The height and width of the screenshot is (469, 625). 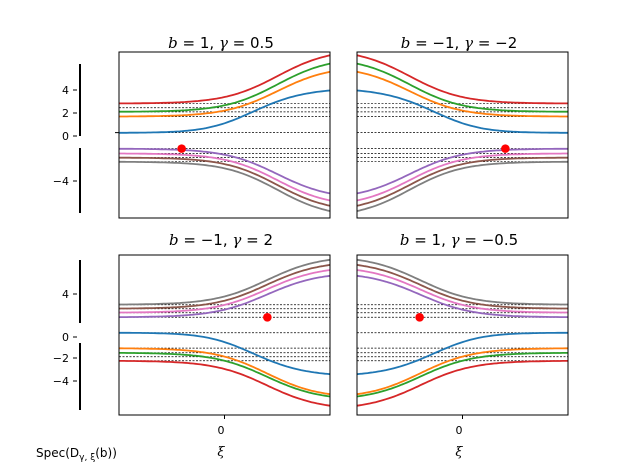 What do you see at coordinates (459, 452) in the screenshot?
I see `xlabel-right: ξ` at bounding box center [459, 452].